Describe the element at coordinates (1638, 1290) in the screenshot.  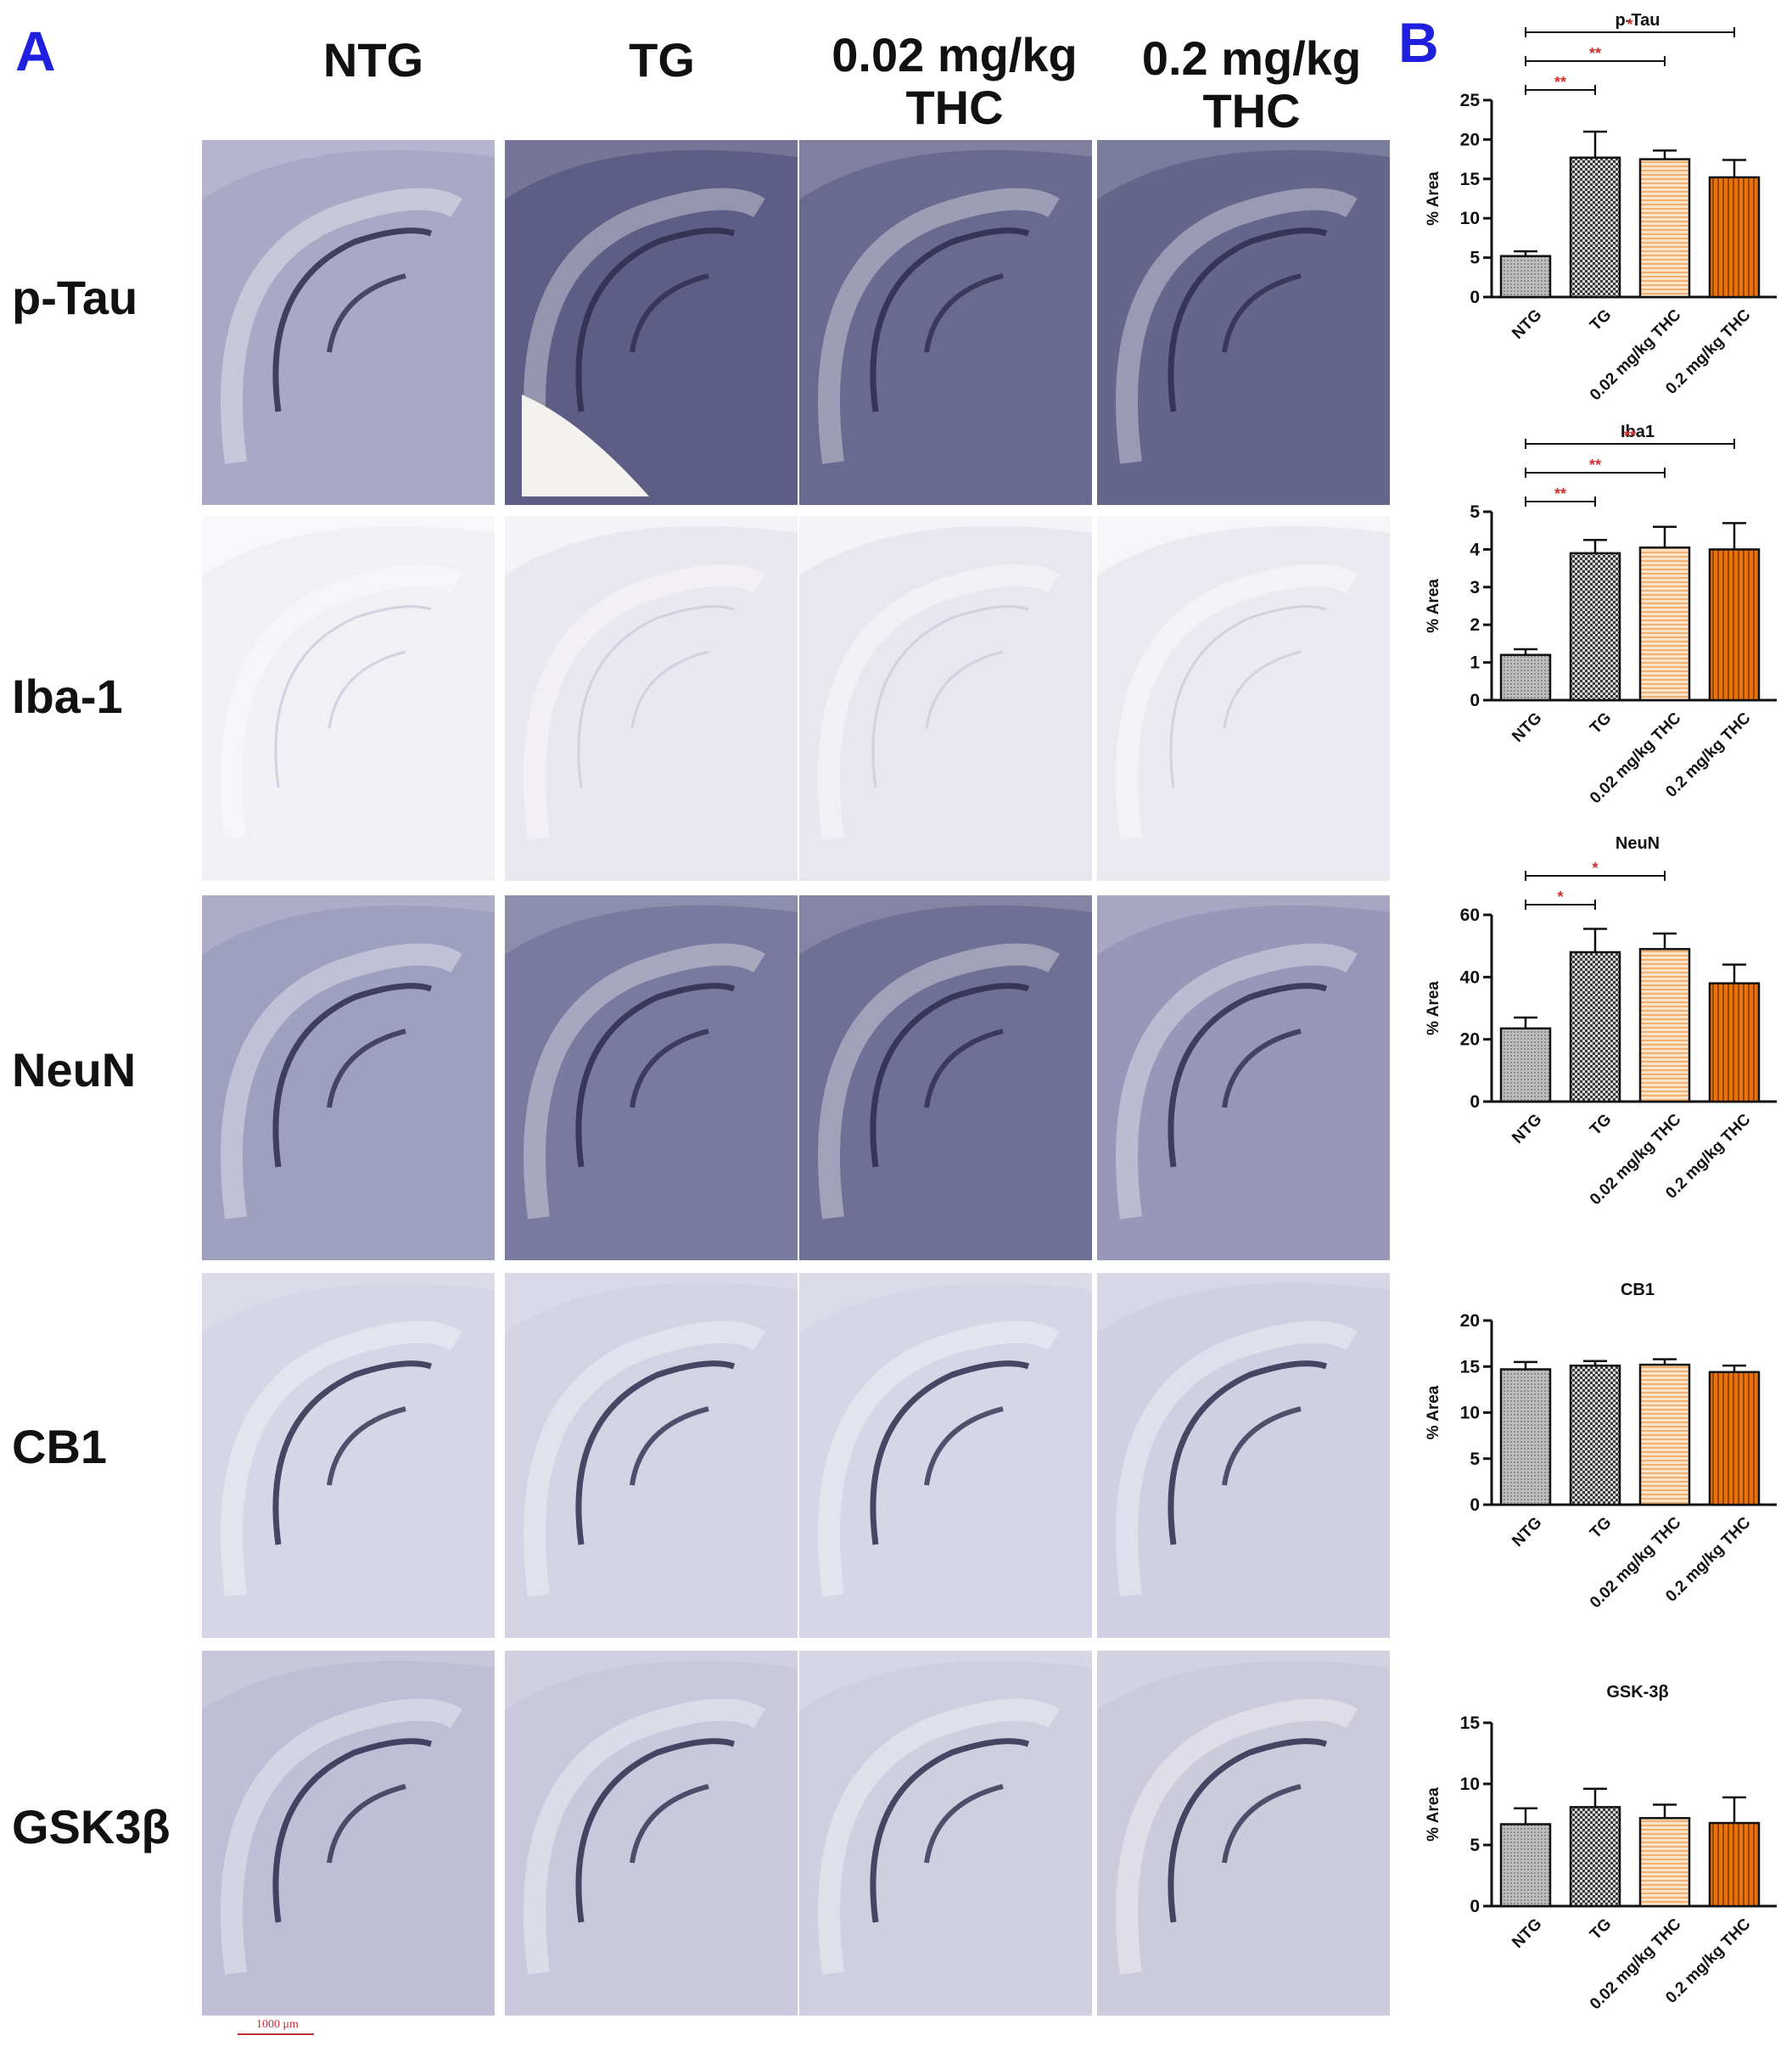
I see `chart-title: CB1` at that location.